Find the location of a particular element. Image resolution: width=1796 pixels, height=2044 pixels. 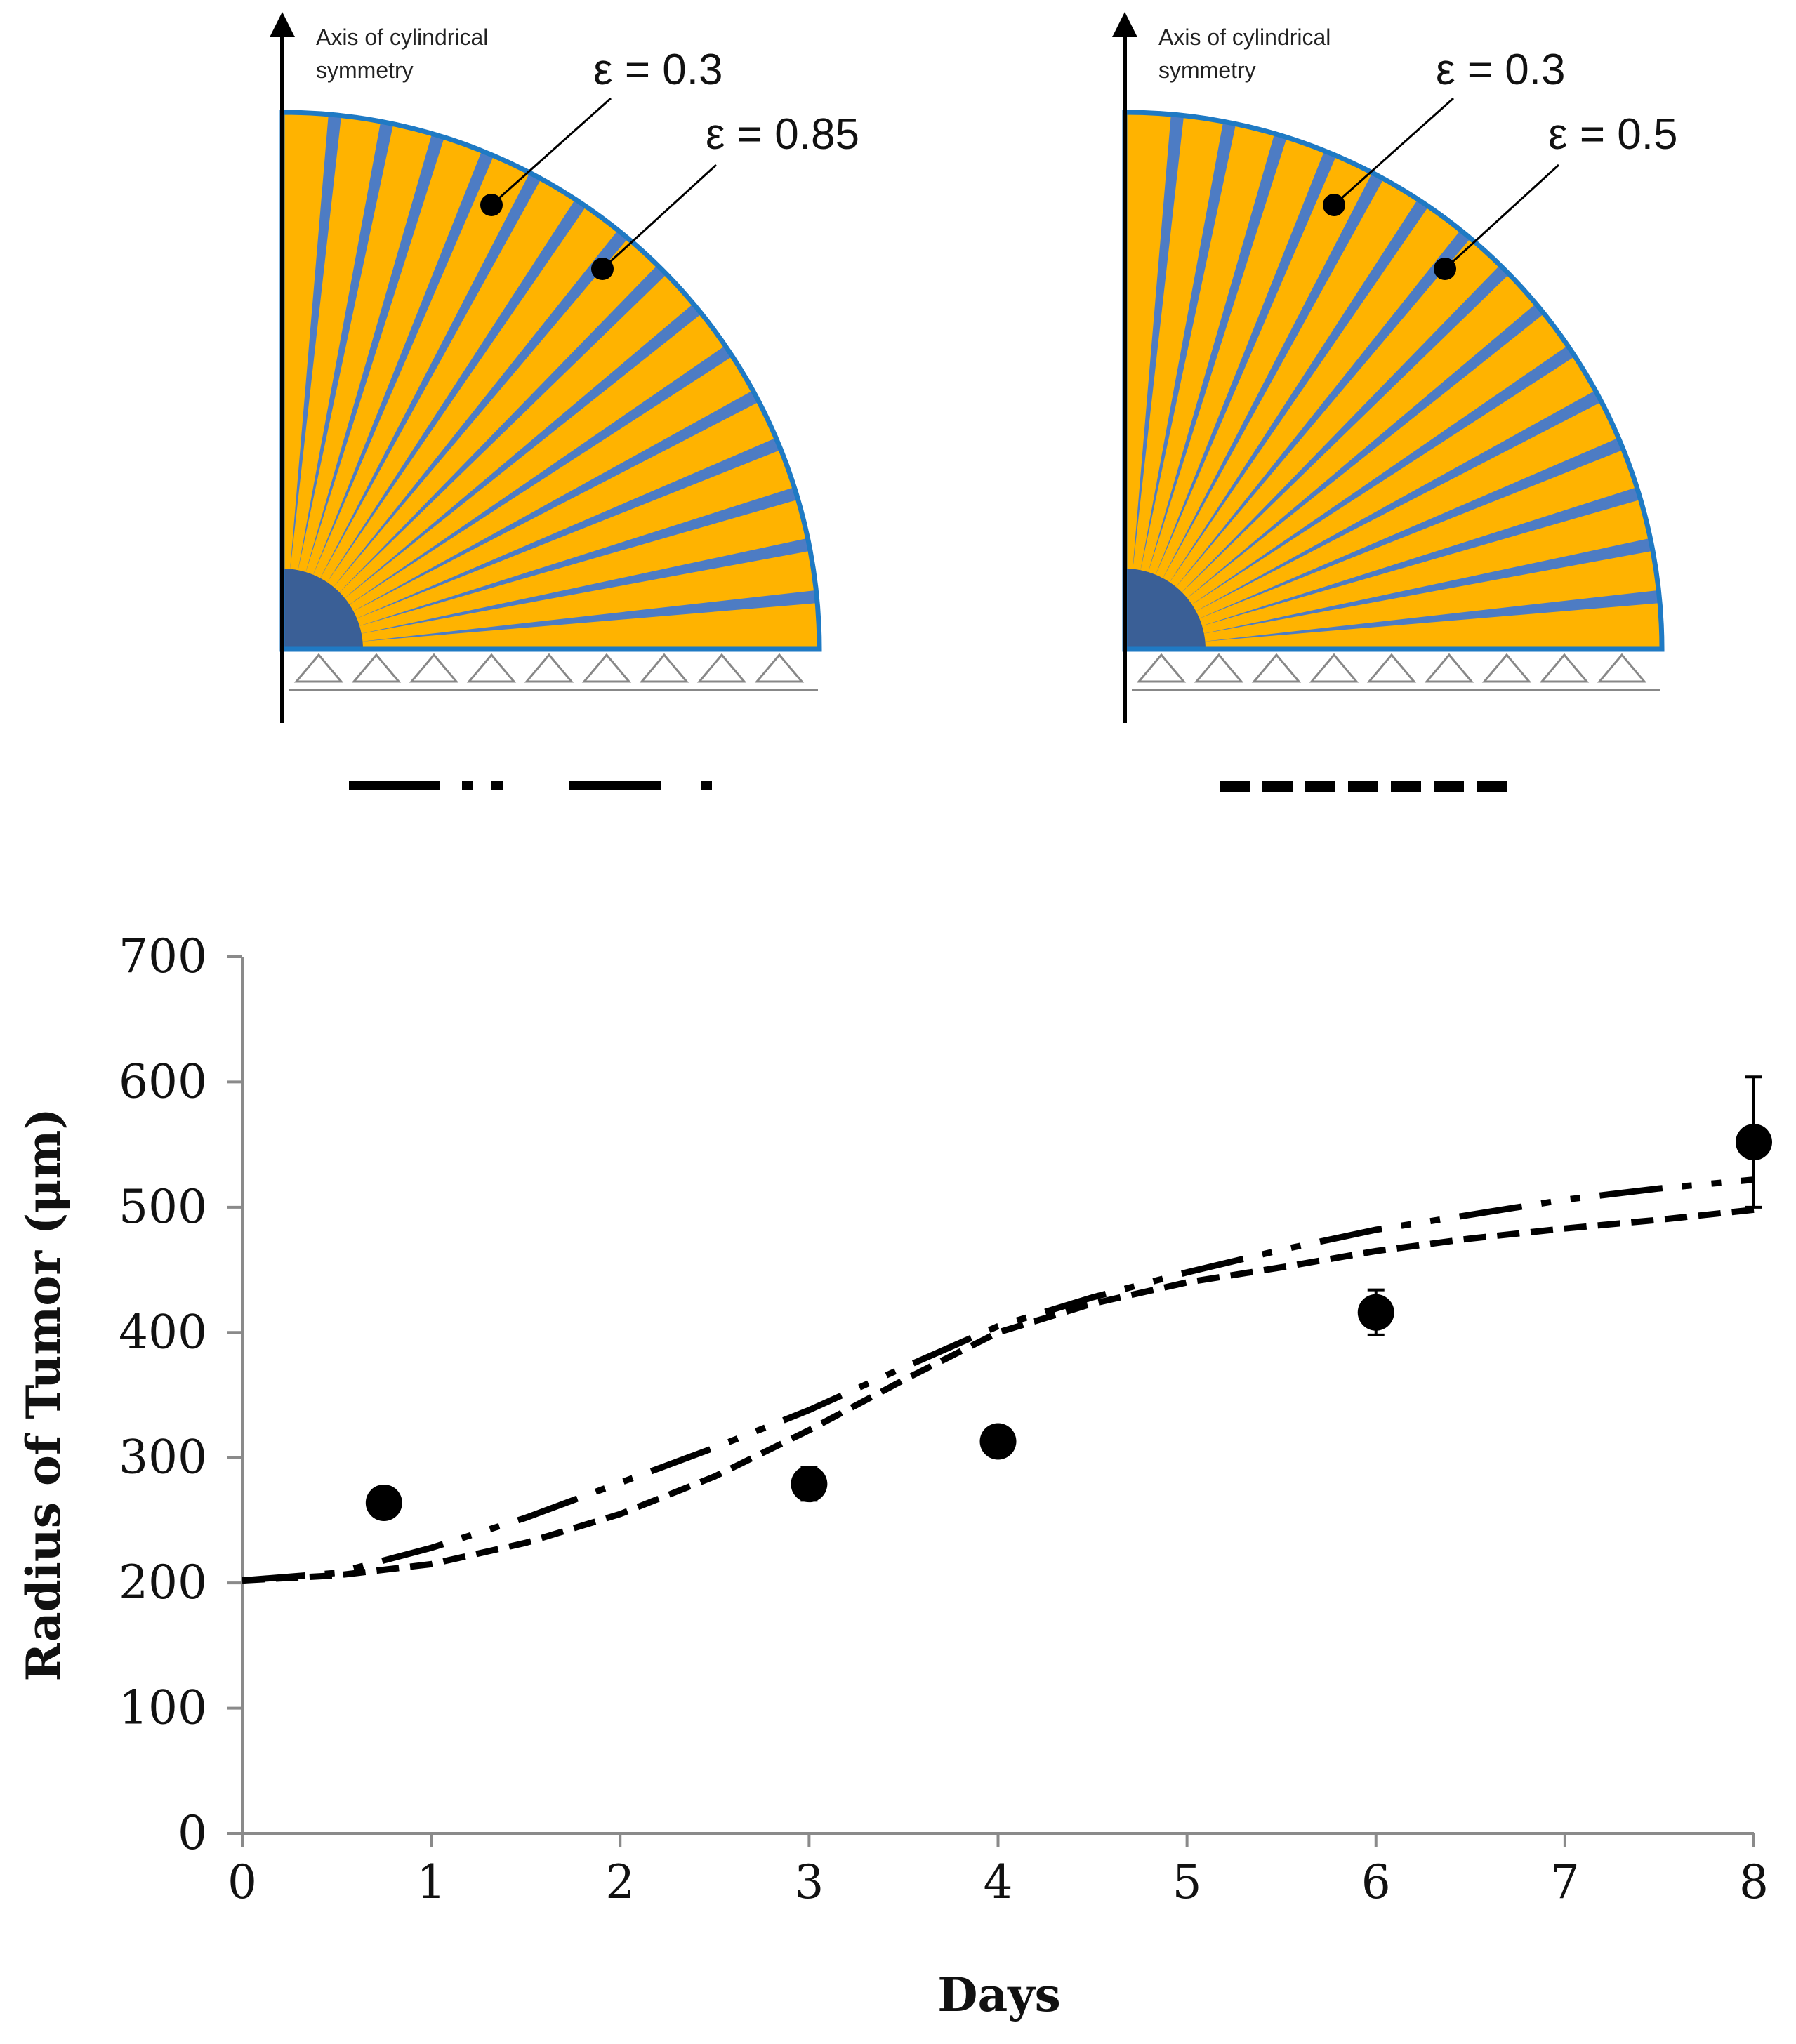

x-axis-ticks: 0 1 2 3 4 5 6 7 8 is located at coordinates (998, 1871).